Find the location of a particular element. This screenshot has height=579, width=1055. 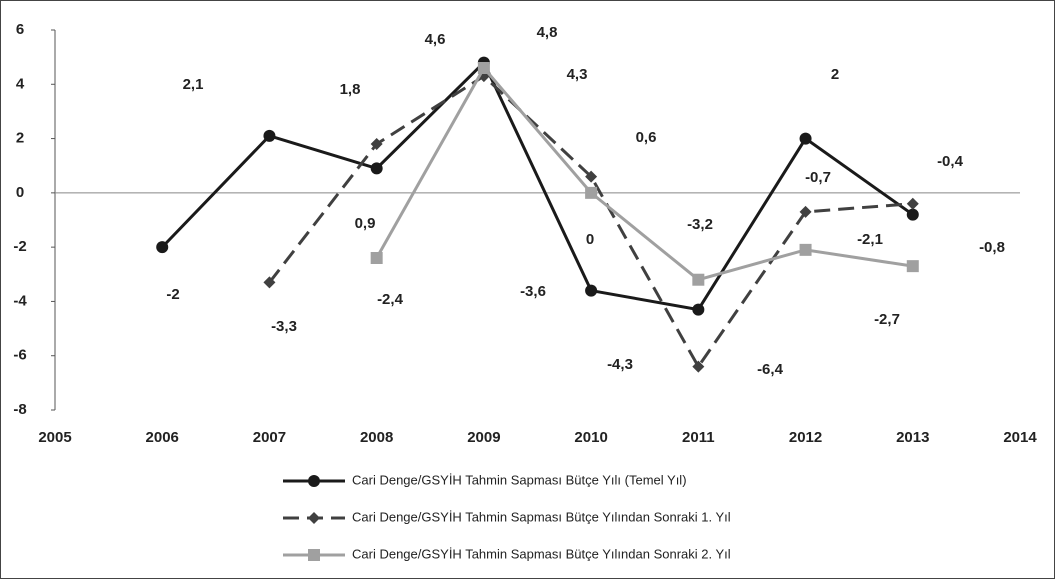

y-tick-label: 6 is located at coordinates (20, 29).